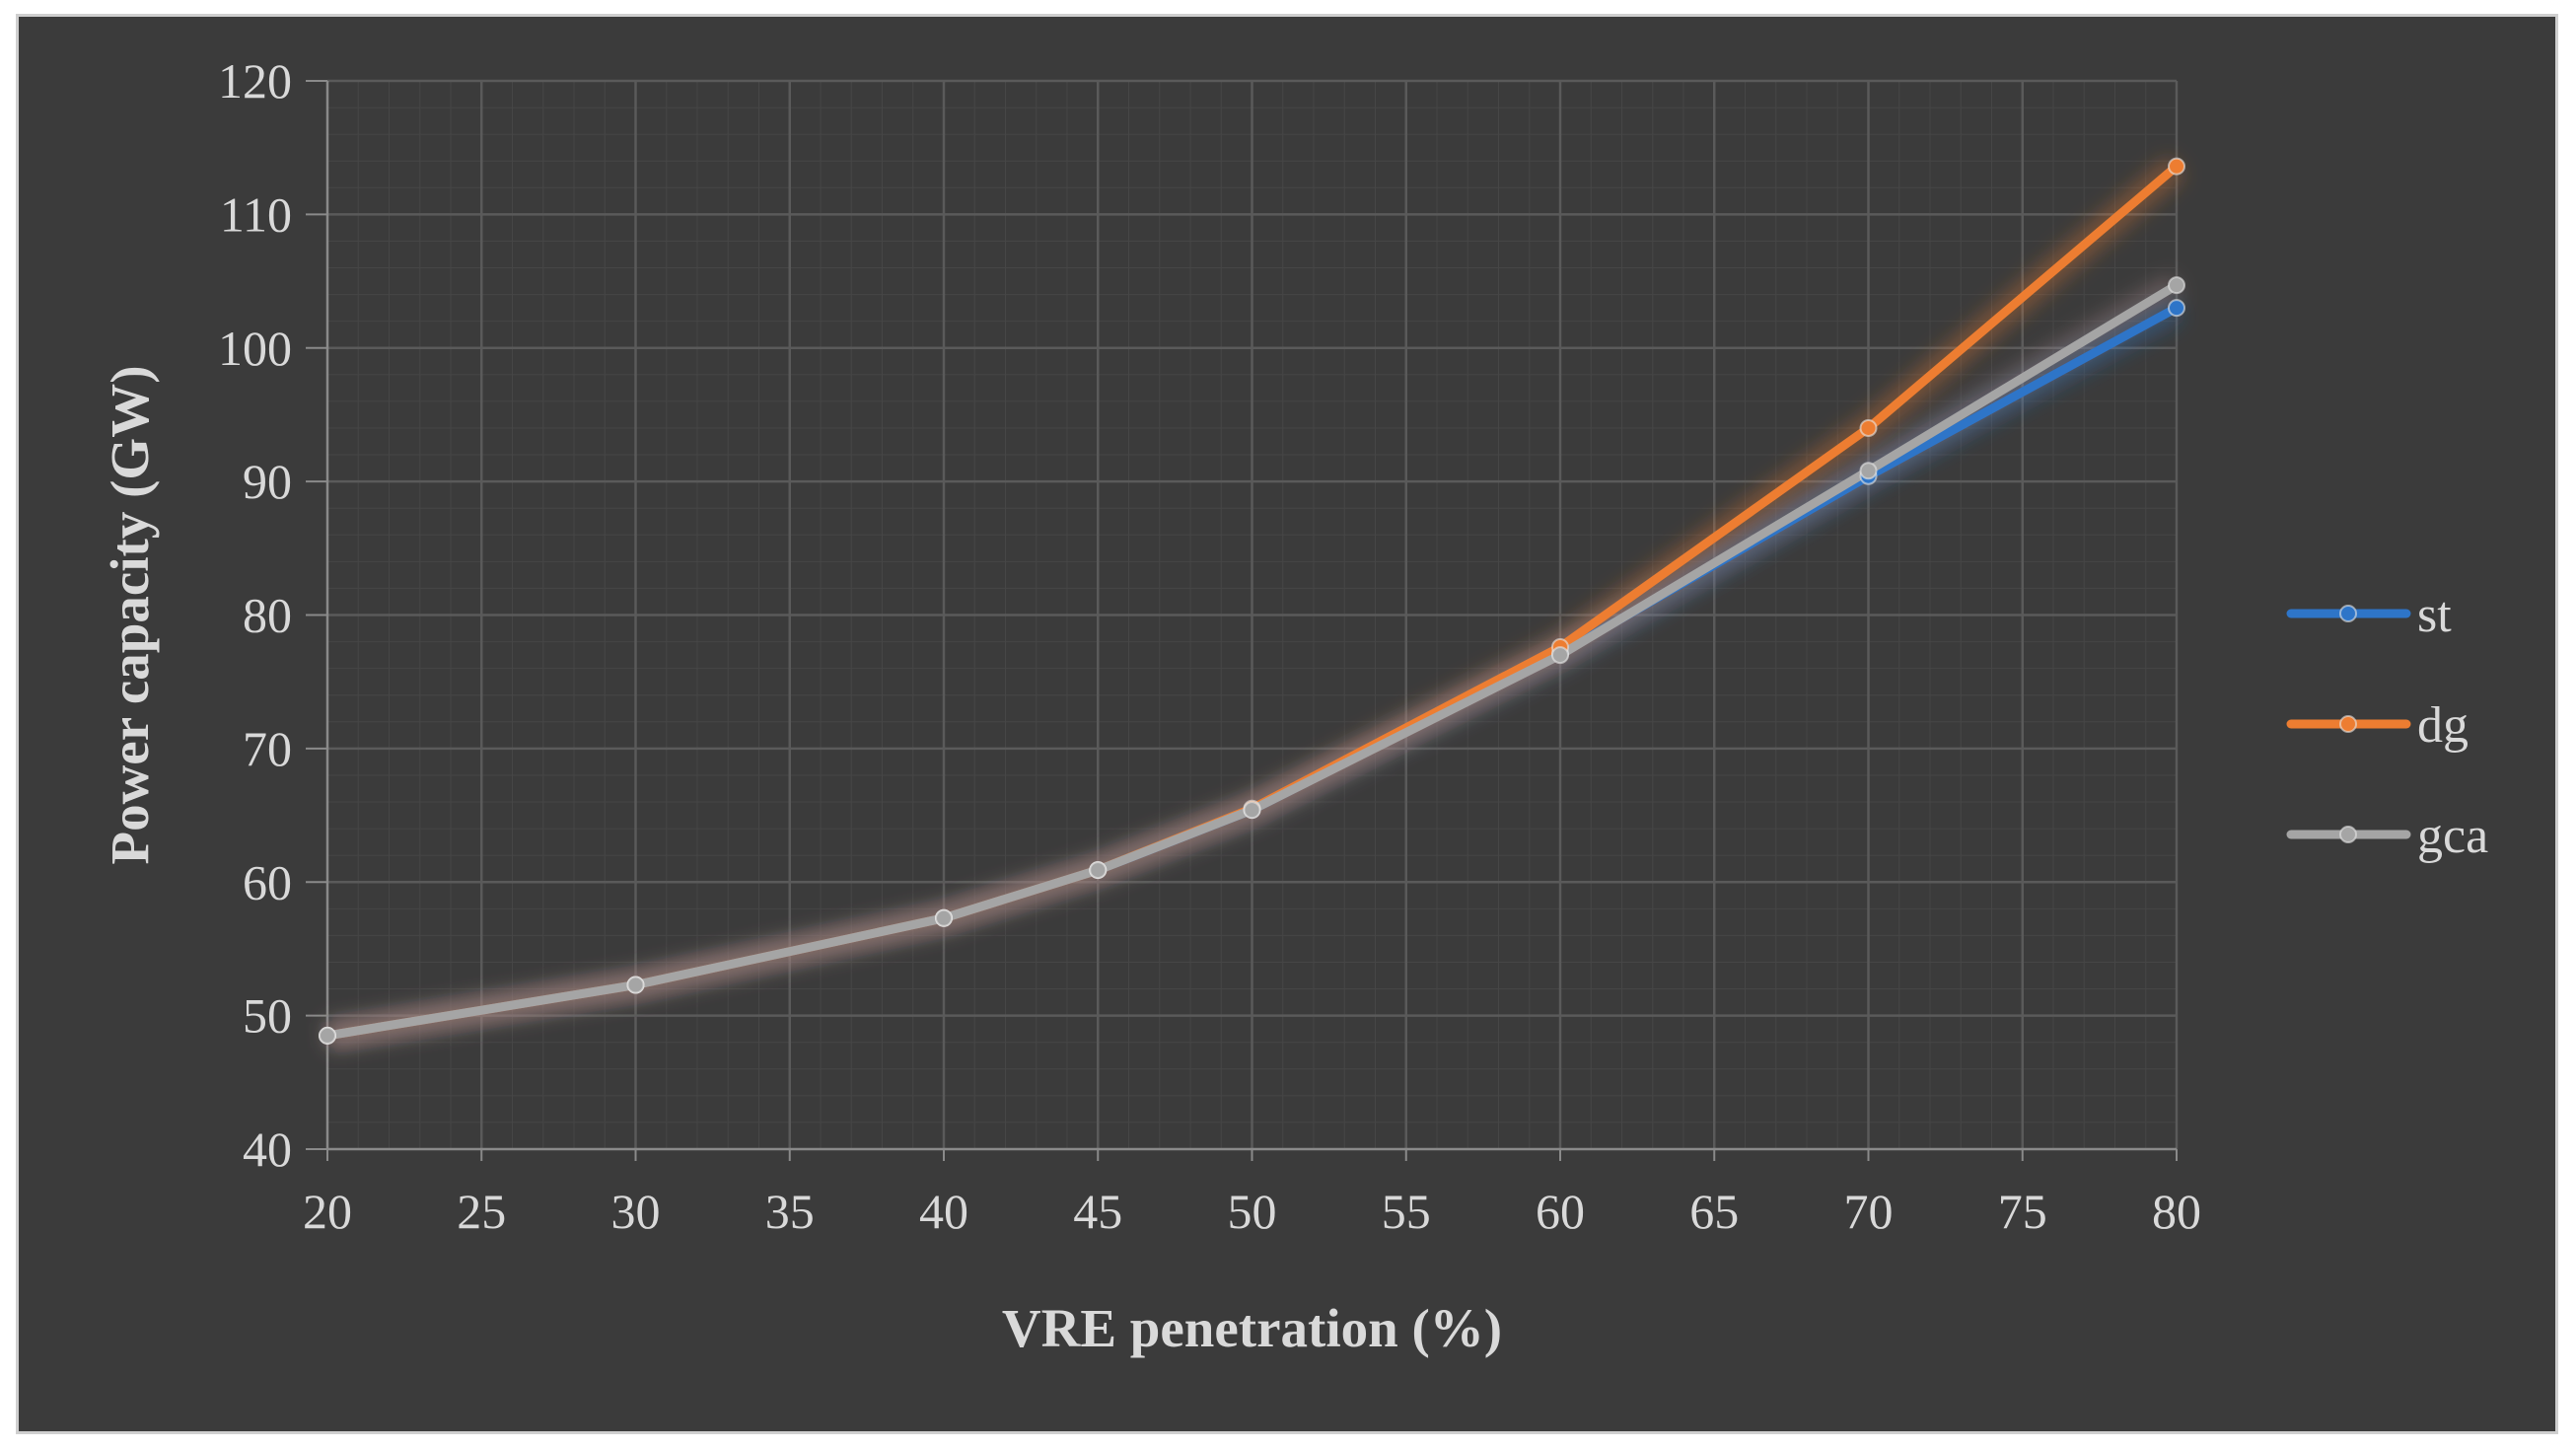  Describe the element at coordinates (2377, 725) in the screenshot. I see `legend-item-dg: dg` at that location.